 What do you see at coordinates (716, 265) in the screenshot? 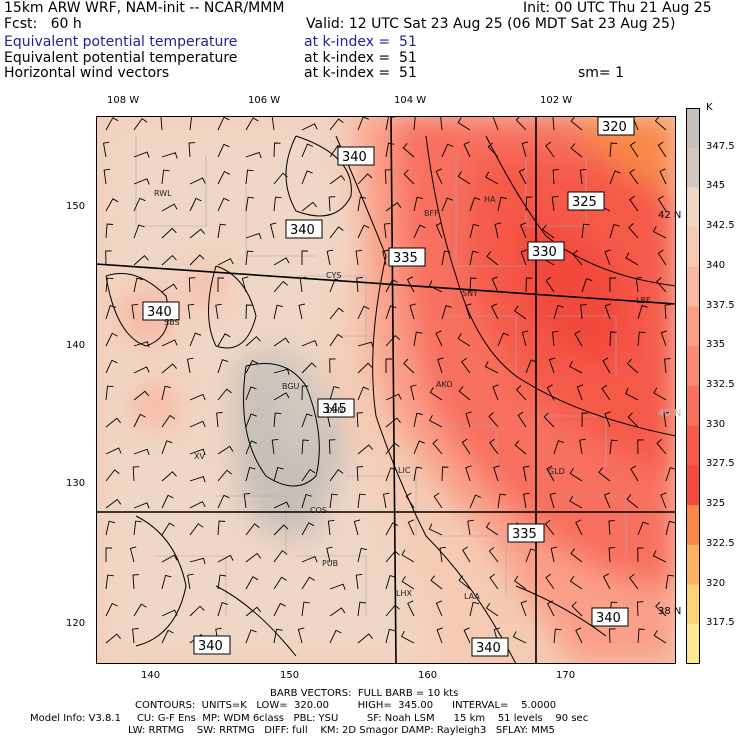
I see `colorbar-label: 340` at bounding box center [716, 265].